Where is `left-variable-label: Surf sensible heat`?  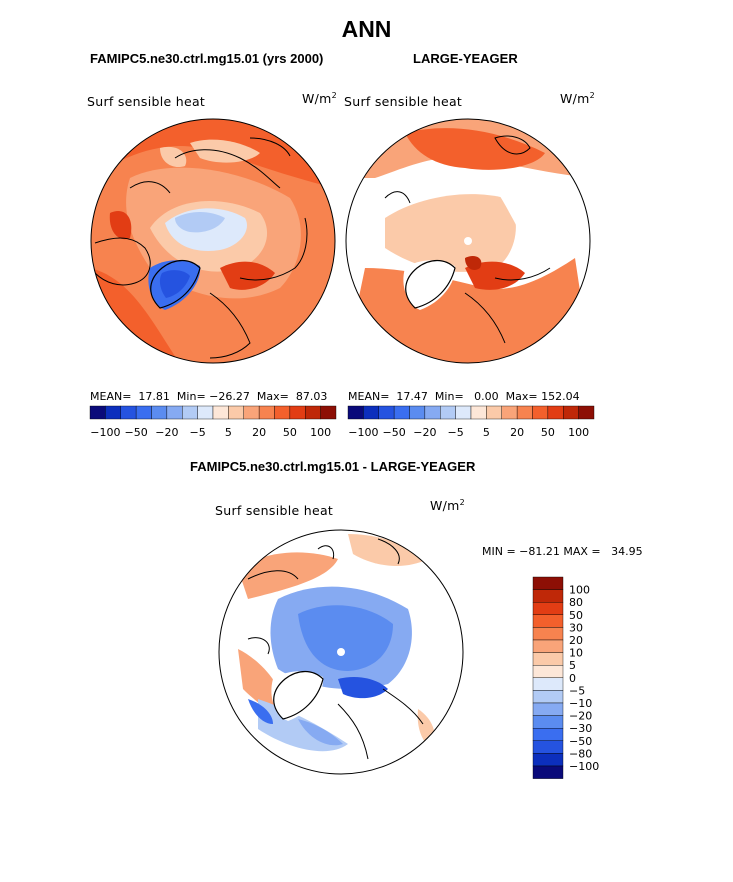
left-variable-label: Surf sensible heat is located at coordinates (146, 101).